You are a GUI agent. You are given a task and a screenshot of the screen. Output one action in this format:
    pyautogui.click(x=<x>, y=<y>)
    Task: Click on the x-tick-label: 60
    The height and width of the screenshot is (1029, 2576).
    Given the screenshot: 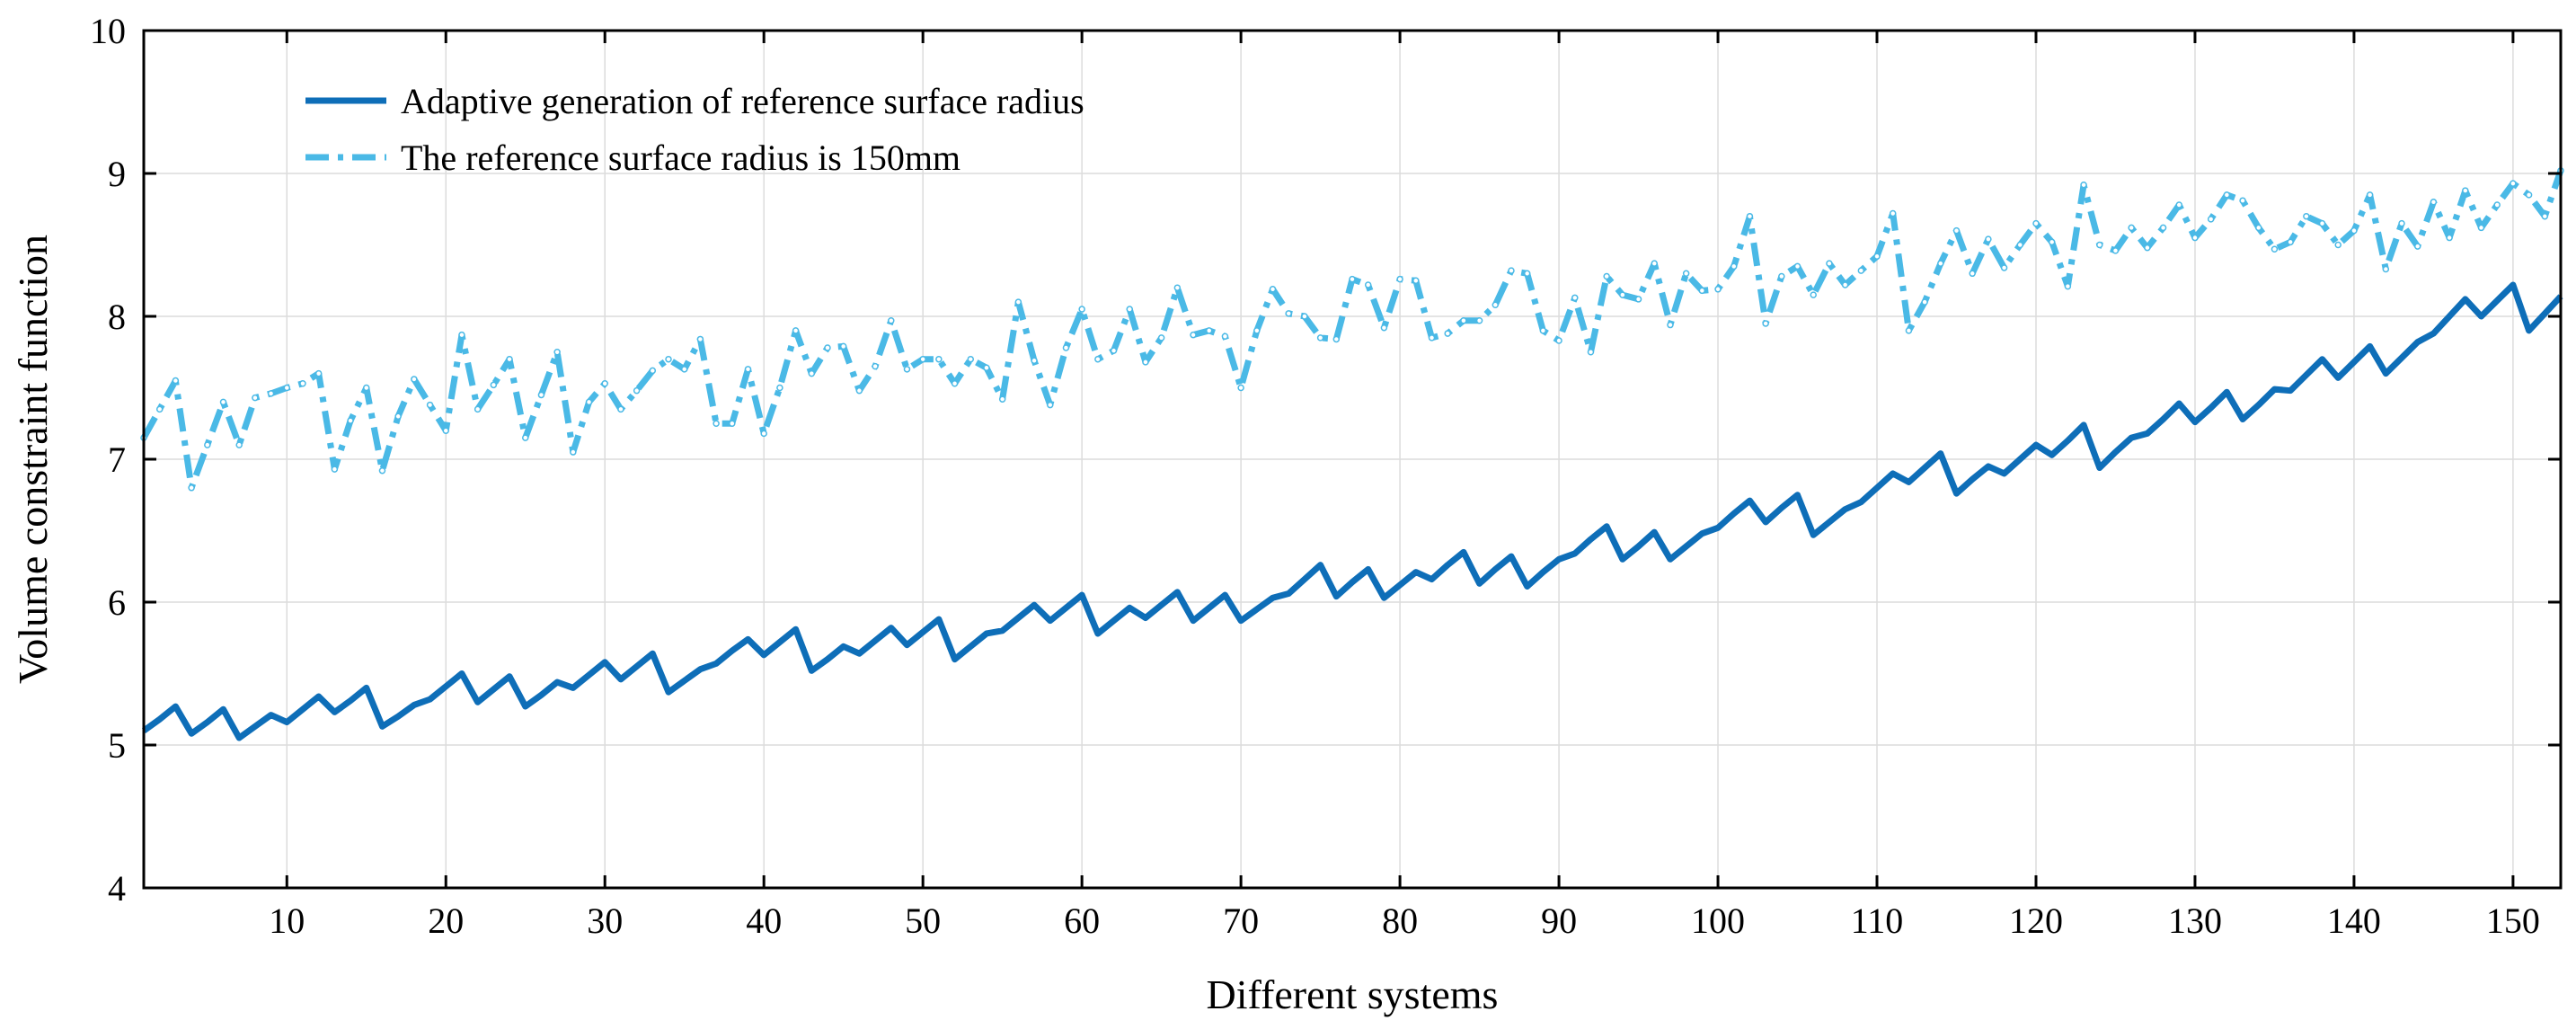 What is the action you would take?
    pyautogui.click(x=1082, y=921)
    